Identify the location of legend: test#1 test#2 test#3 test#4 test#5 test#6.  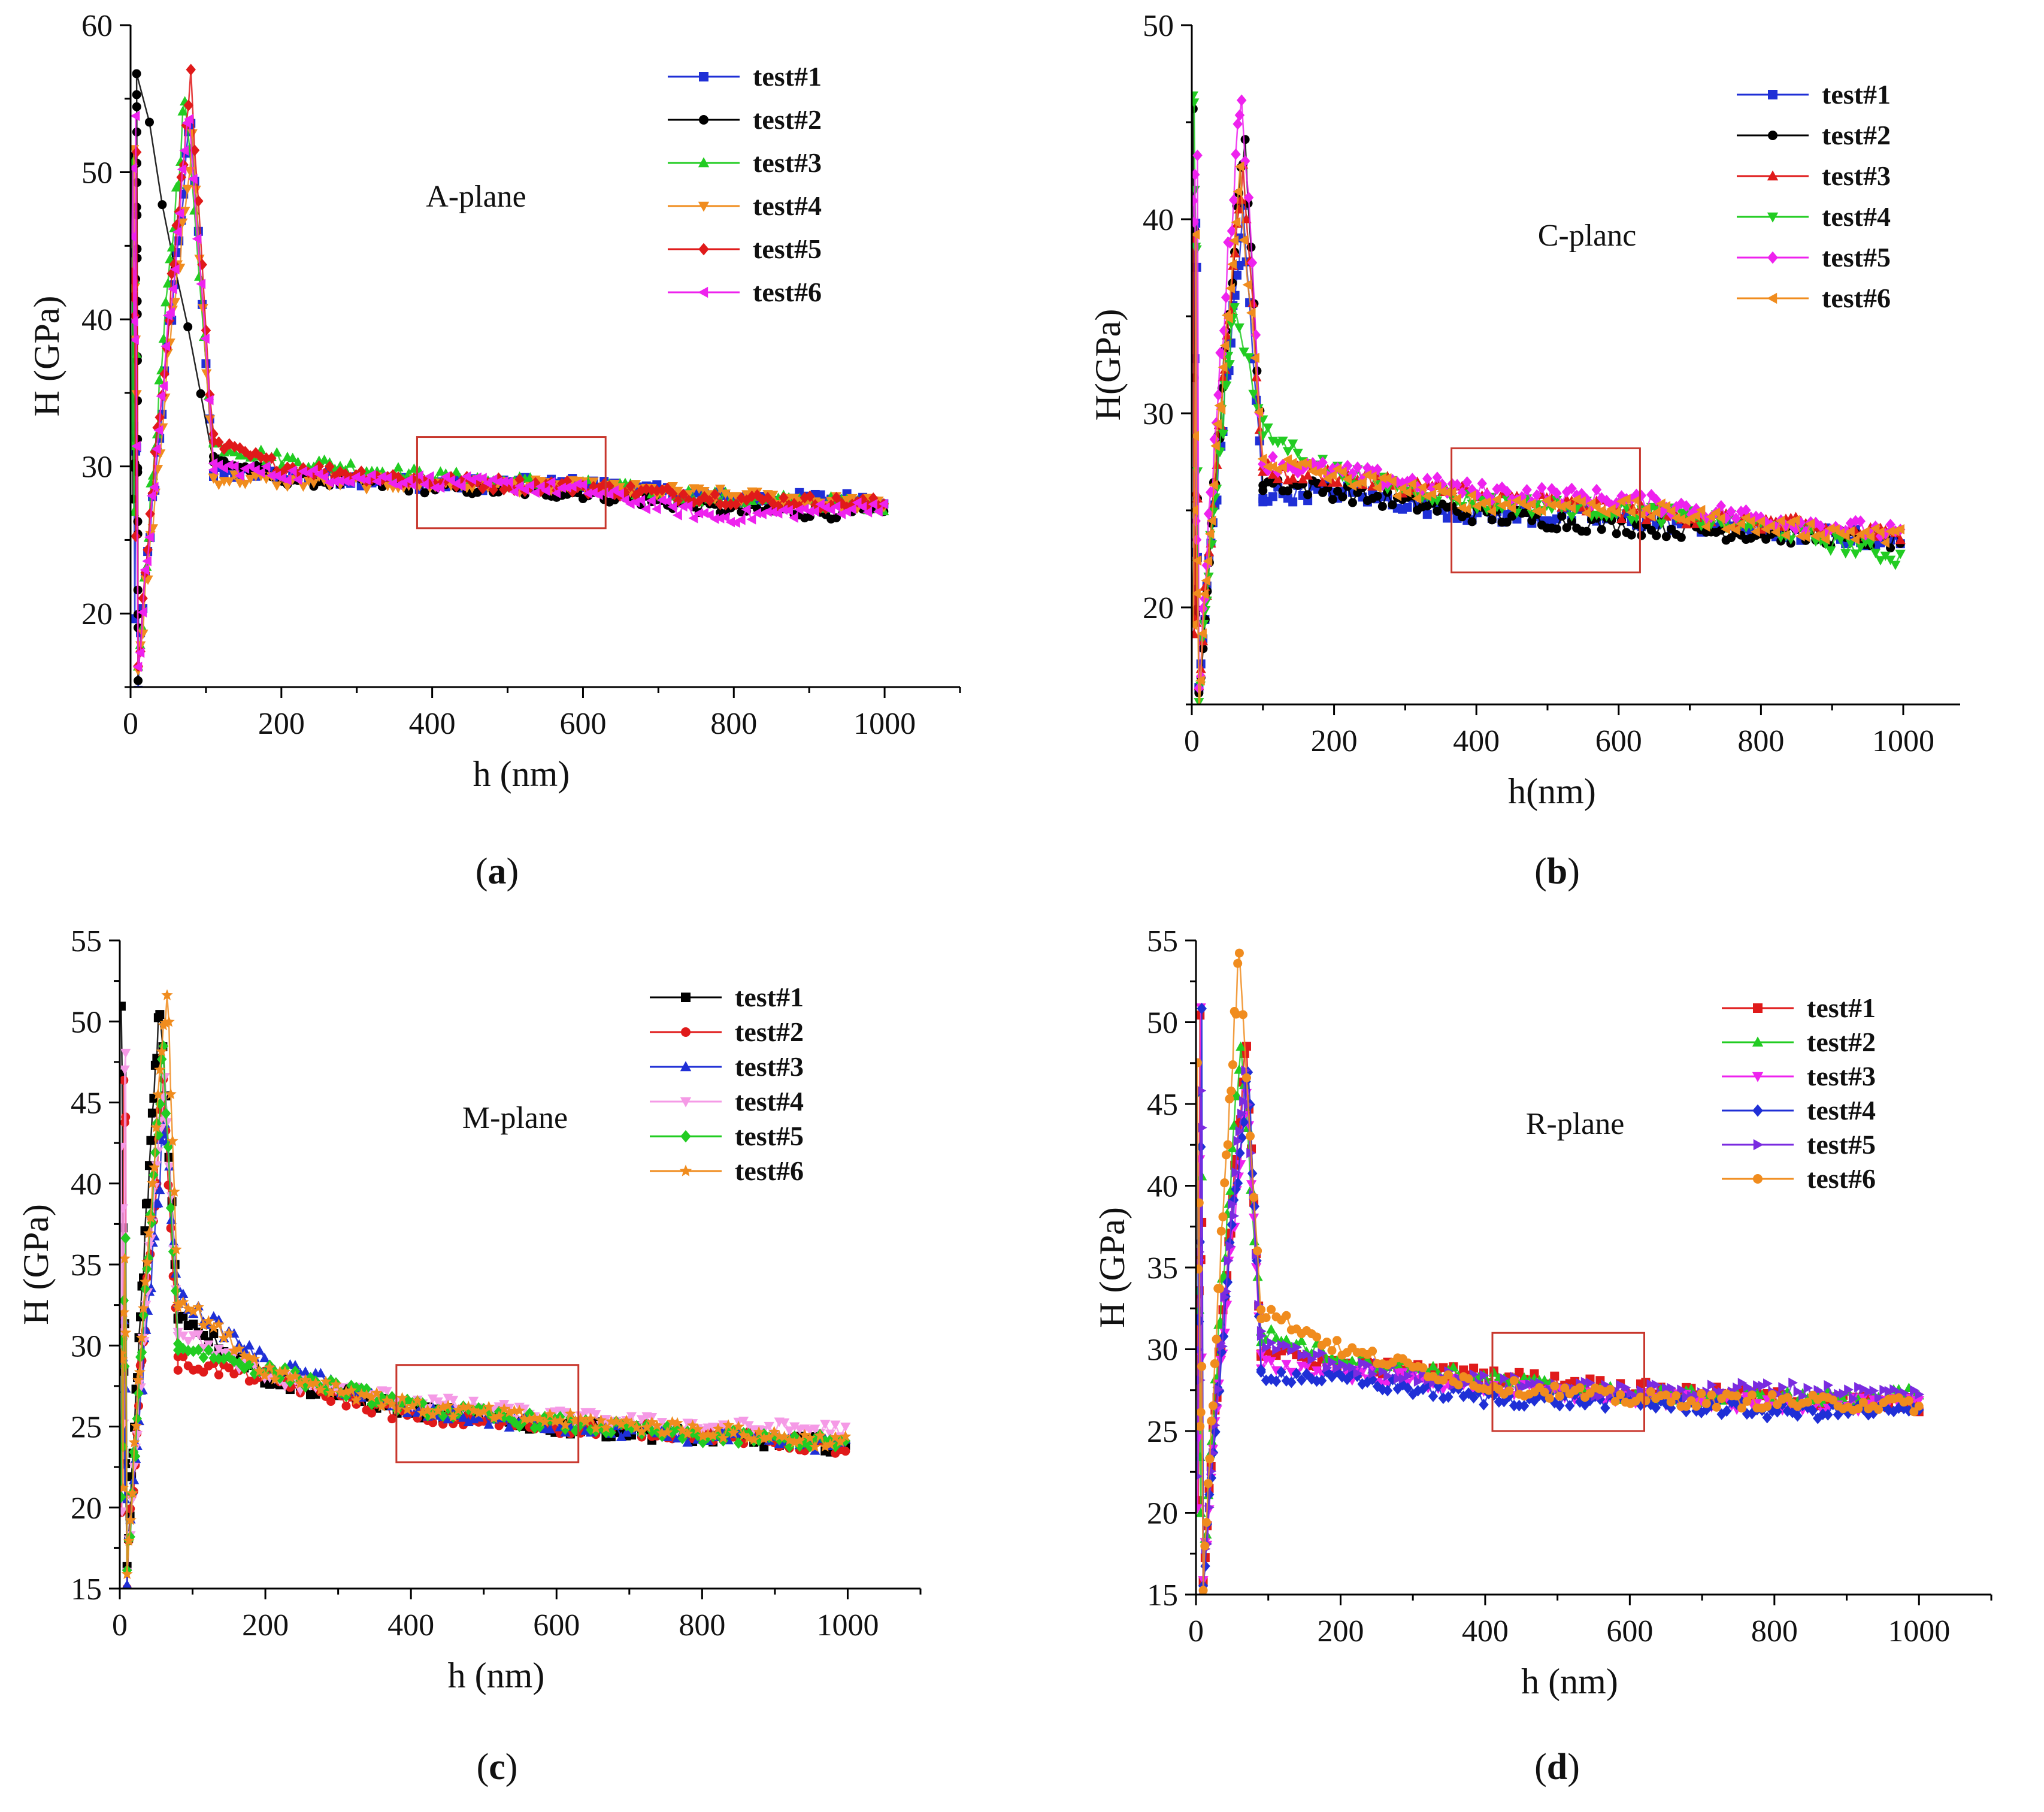
(1814, 196).